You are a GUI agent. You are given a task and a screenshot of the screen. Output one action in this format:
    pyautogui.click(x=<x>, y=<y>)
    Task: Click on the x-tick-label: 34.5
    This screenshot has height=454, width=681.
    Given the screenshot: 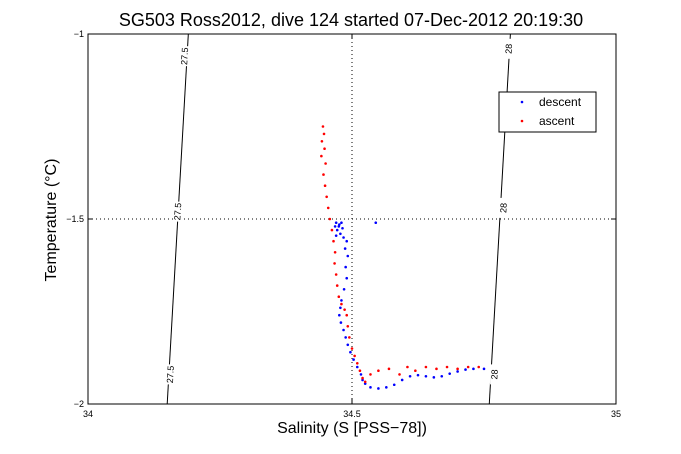 What is the action you would take?
    pyautogui.click(x=352, y=414)
    